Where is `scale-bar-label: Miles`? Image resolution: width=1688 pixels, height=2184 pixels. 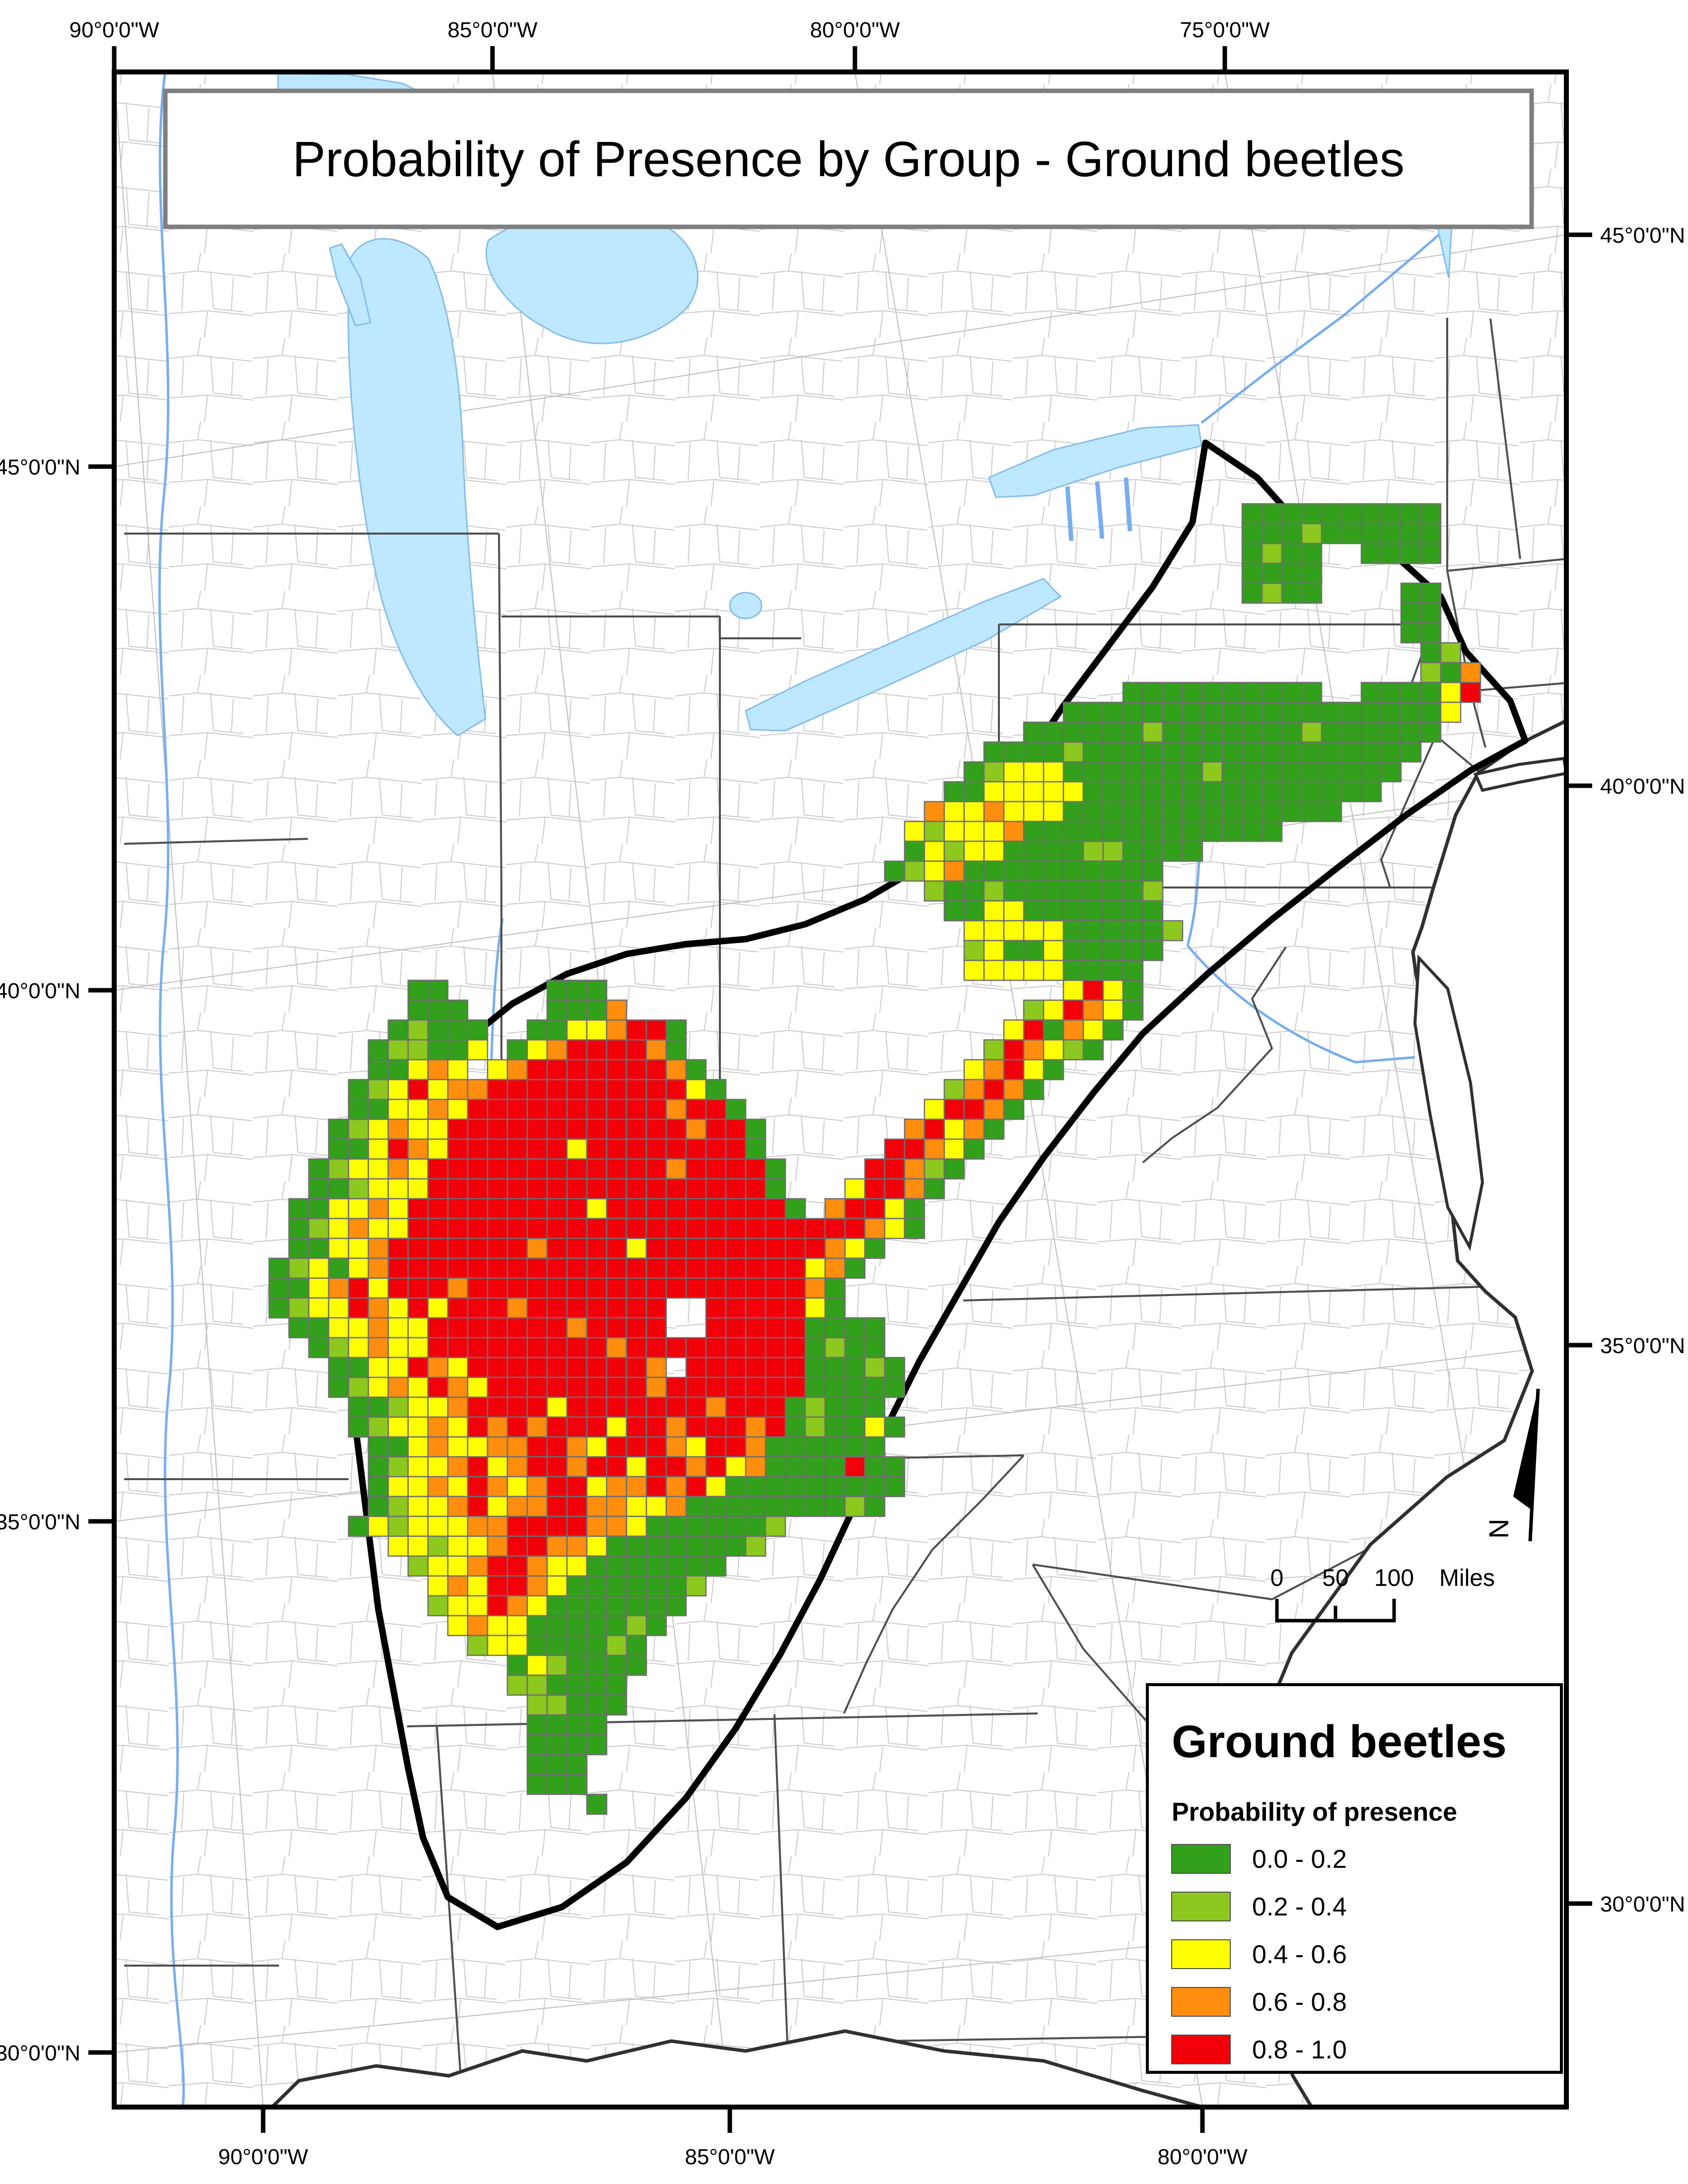 scale-bar-label: Miles is located at coordinates (1467, 1578).